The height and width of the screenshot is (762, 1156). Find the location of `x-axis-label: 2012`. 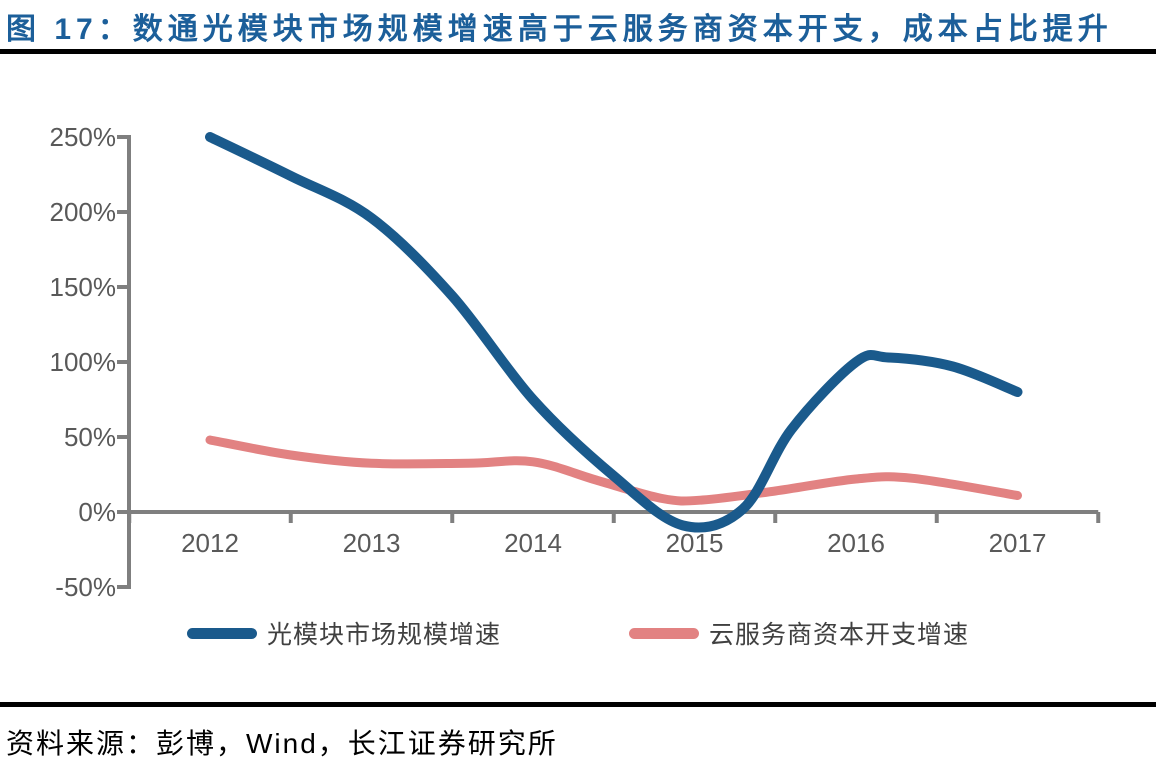

x-axis-label: 2012 is located at coordinates (210, 543).